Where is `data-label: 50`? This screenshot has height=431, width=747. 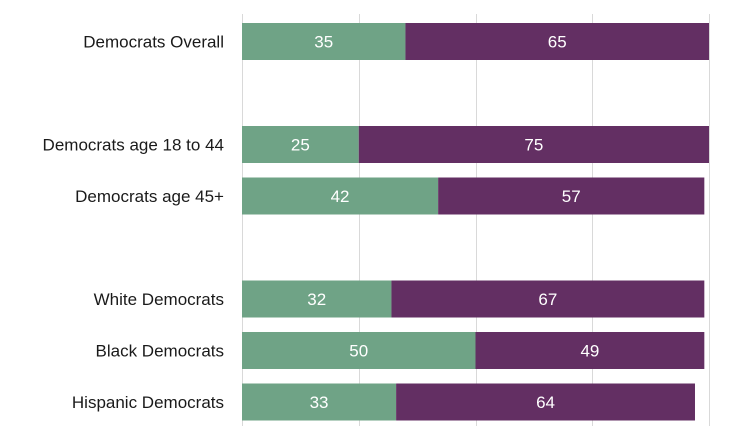 data-label: 50 is located at coordinates (358, 351).